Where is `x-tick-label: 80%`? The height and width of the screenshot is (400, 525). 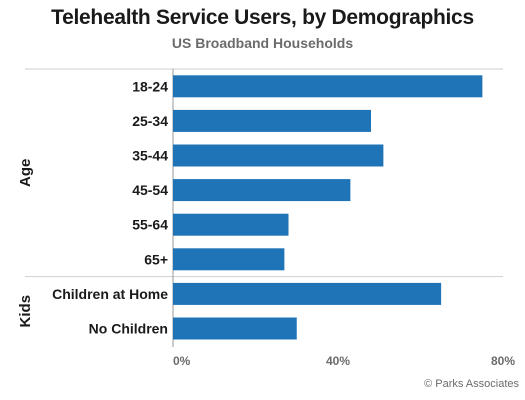 x-tick-label: 80% is located at coordinates (503, 361).